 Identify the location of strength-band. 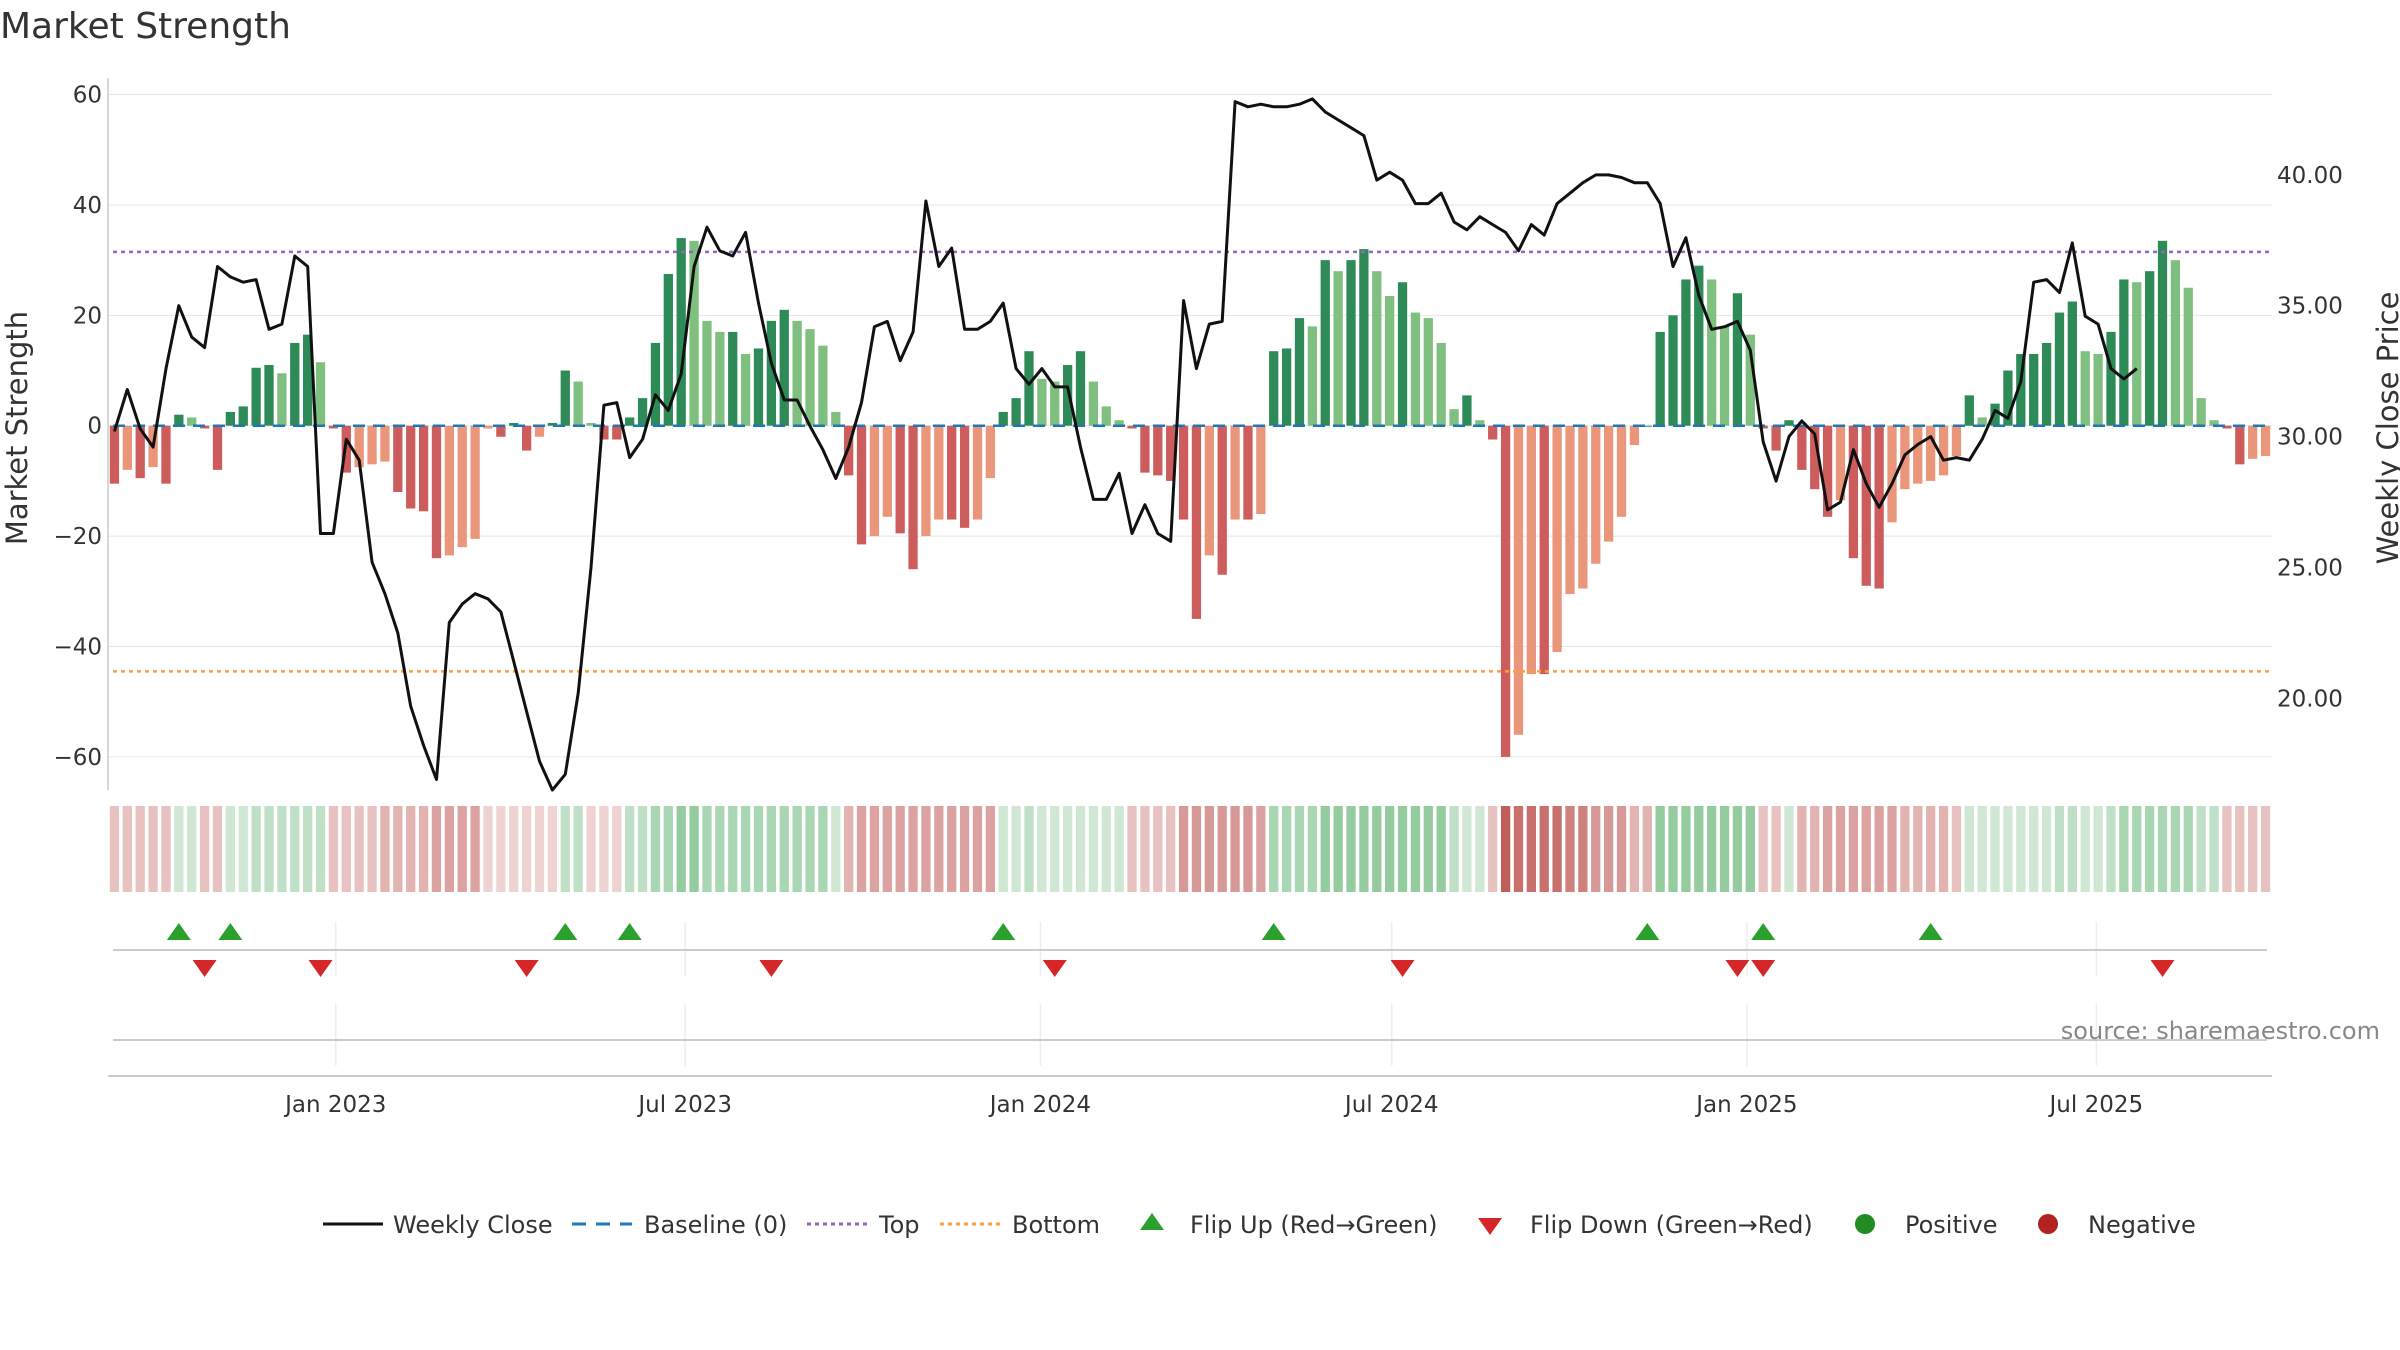
(1190, 849).